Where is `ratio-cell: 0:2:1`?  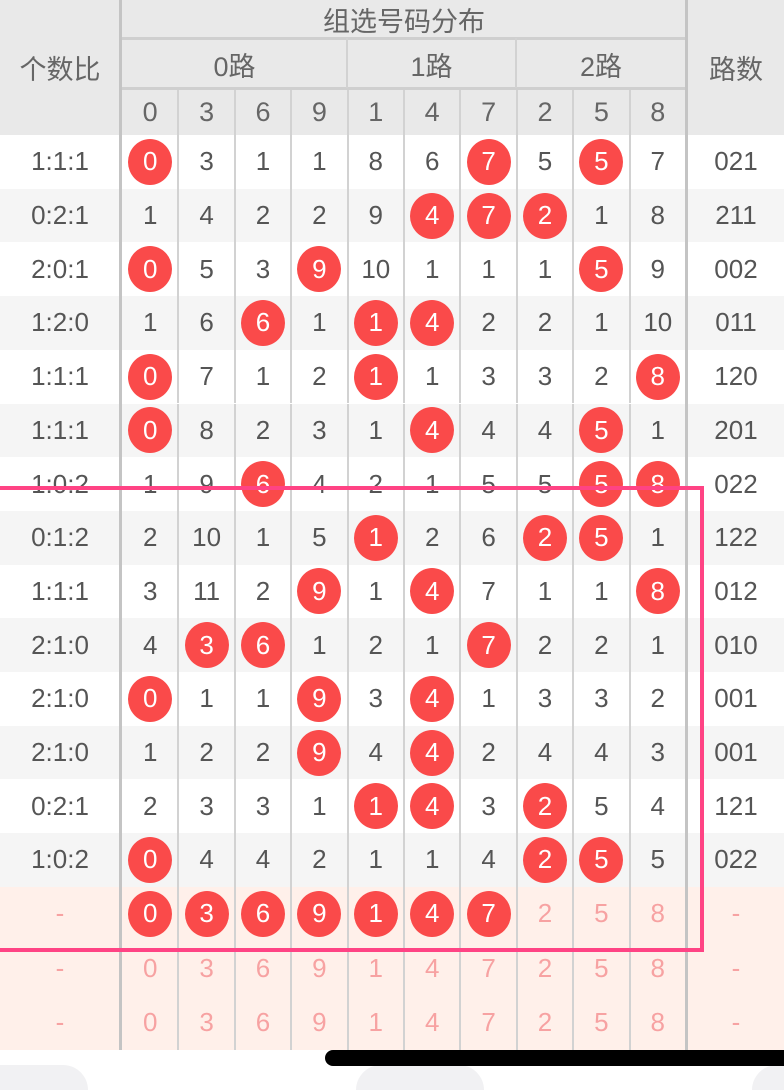
ratio-cell: 0:2:1 is located at coordinates (60, 215).